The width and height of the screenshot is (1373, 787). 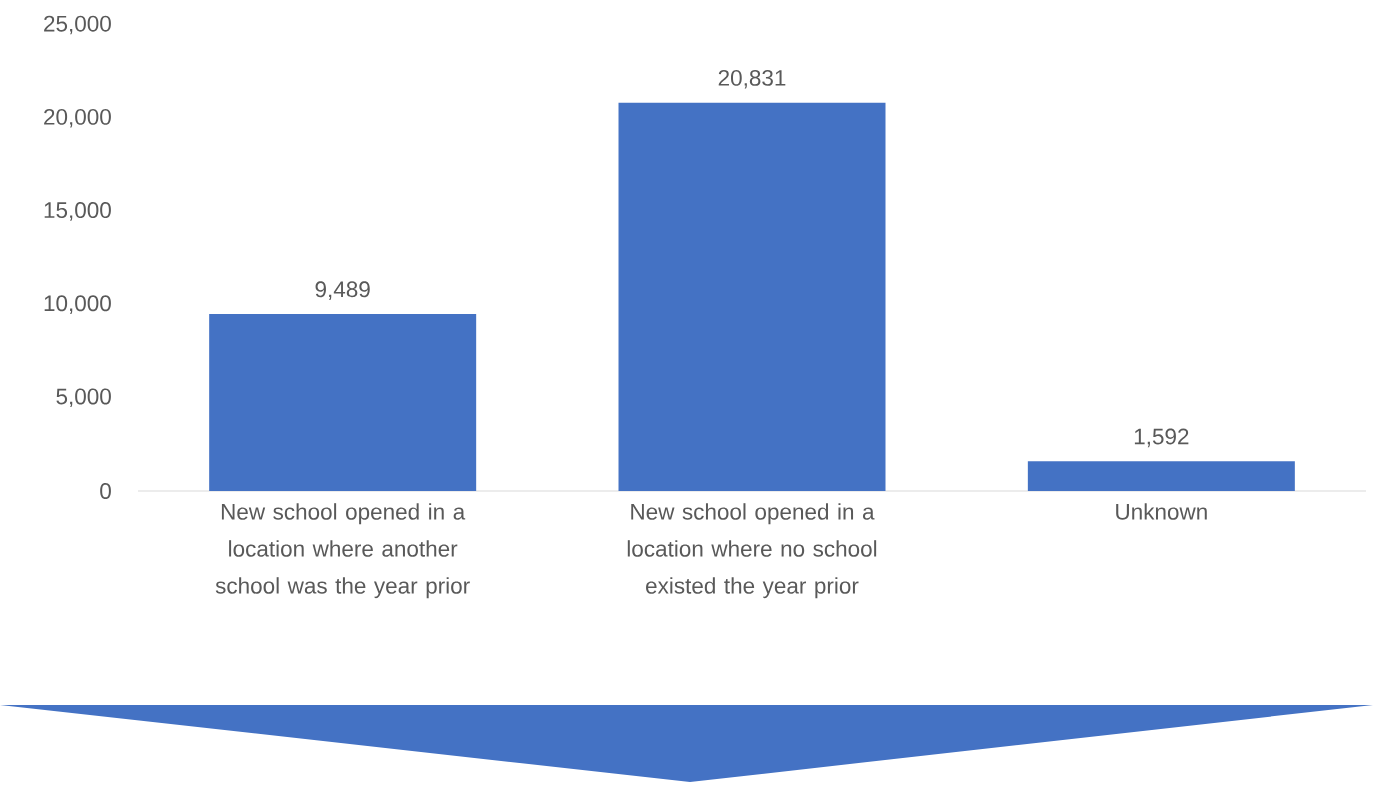 I want to click on y-tick-label: 5,000, so click(x=83, y=398).